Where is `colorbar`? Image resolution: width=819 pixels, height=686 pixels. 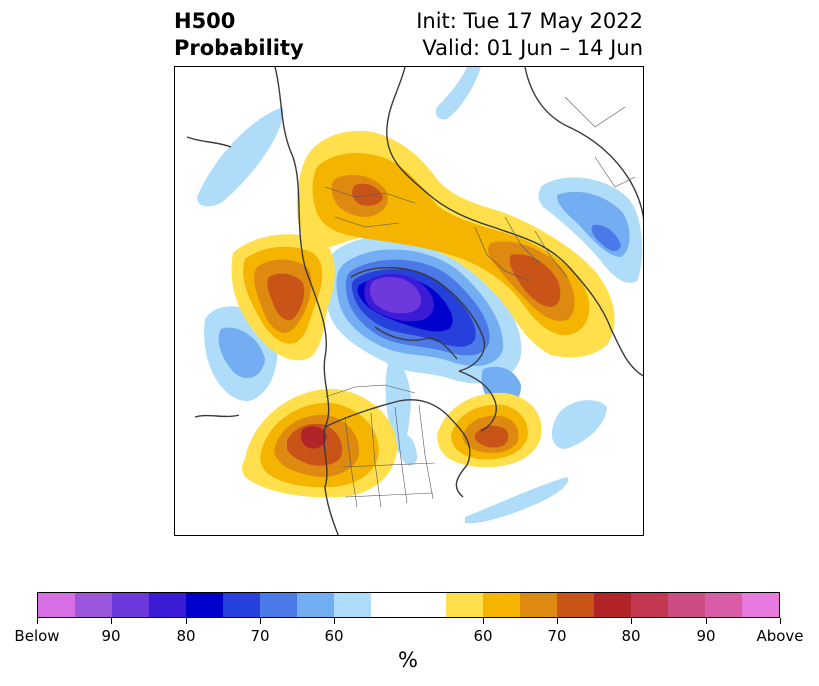
colorbar is located at coordinates (408, 605).